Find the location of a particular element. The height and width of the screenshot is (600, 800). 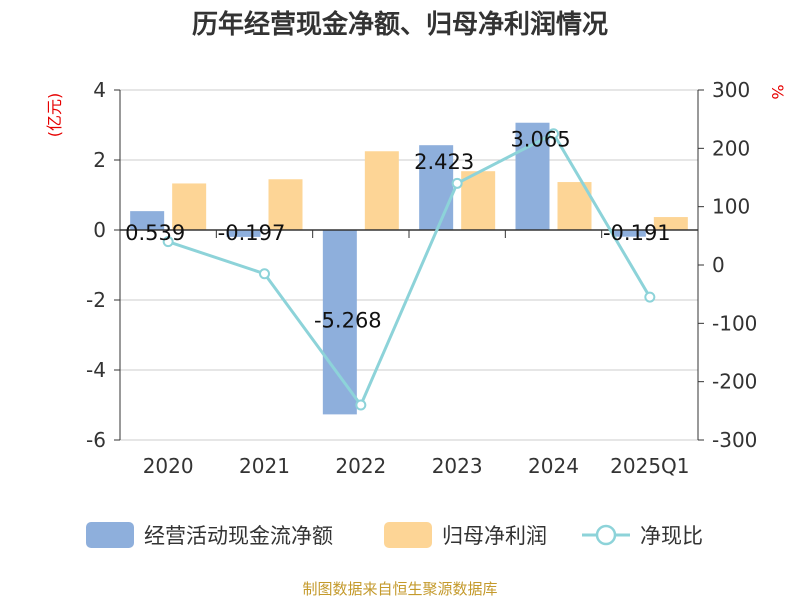

right-tick-label: -200 is located at coordinates (734, 382).